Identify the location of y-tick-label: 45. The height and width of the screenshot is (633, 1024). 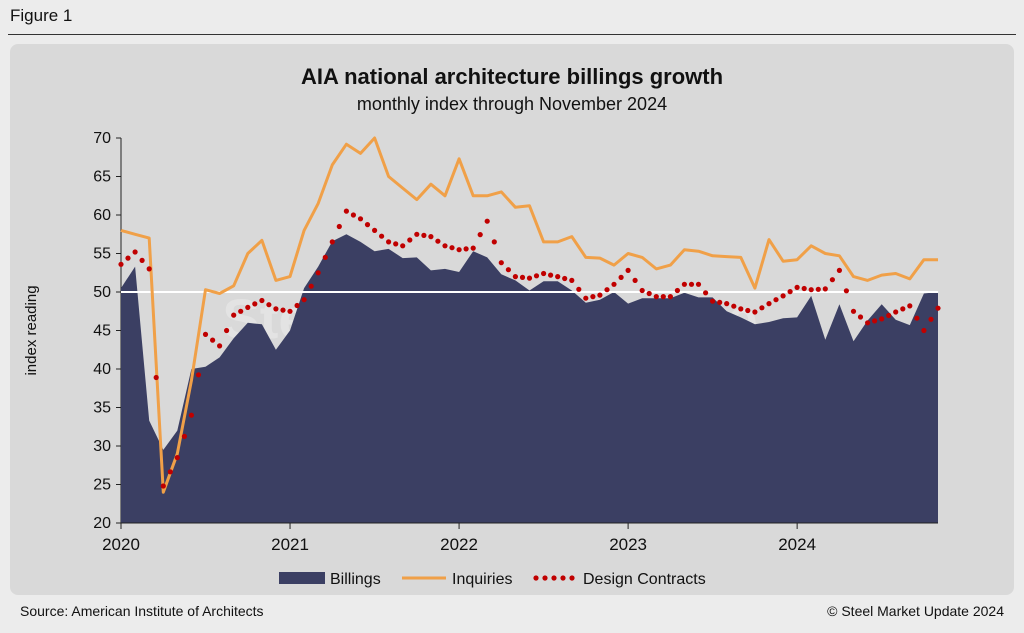
(102, 331).